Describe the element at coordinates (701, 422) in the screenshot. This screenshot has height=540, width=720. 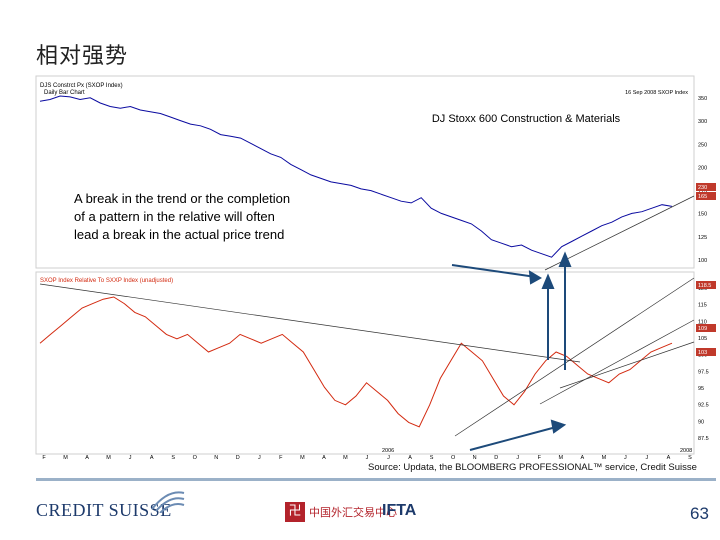
I see `lower-y-tick-label: 90` at that location.